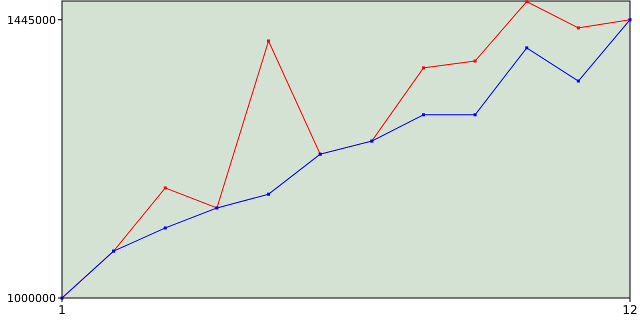 This screenshot has height=320, width=640. Describe the element at coordinates (630, 310) in the screenshot. I see `x-tick-label: 12` at that location.